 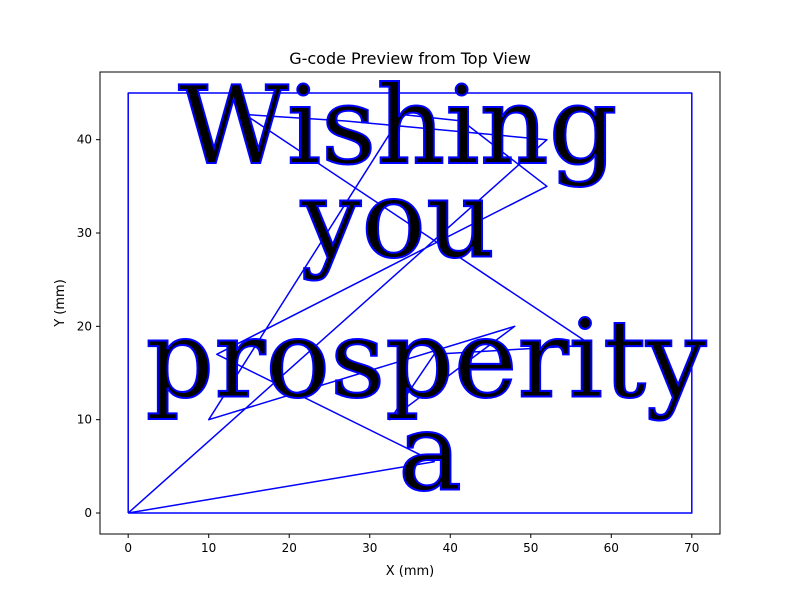 What do you see at coordinates (427, 359) in the screenshot?
I see `engraved-text-line: prosperity` at bounding box center [427, 359].